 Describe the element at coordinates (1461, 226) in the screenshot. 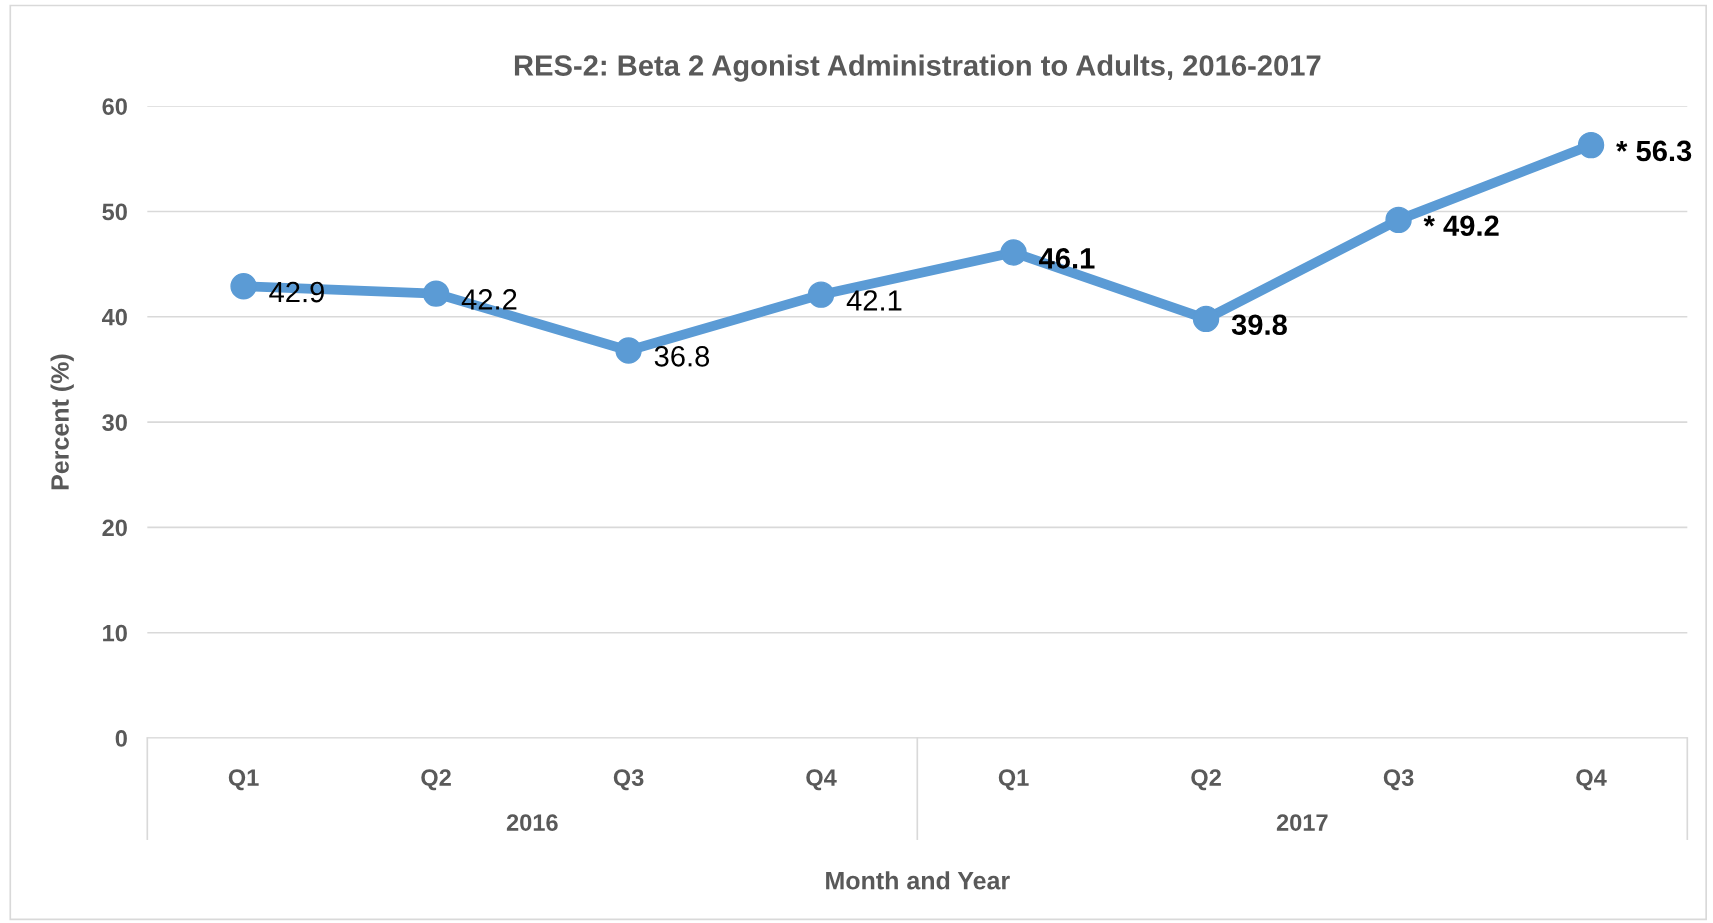

I see `data-label: * 49.2` at that location.